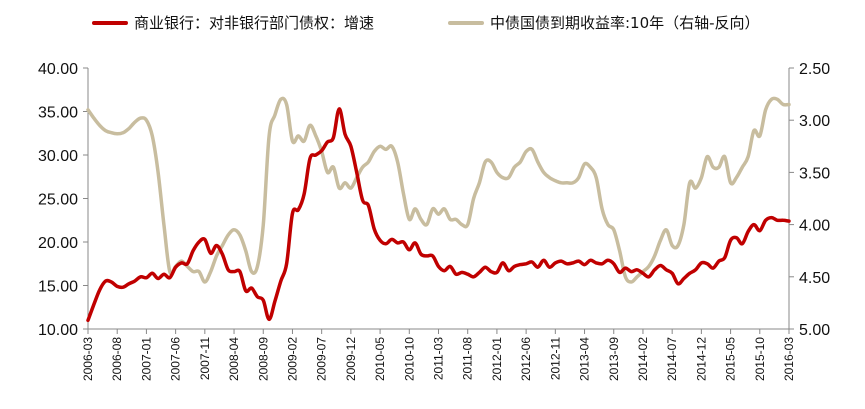  Describe the element at coordinates (117, 359) in the screenshot. I see `x-tick-label: 2006-08` at that location.